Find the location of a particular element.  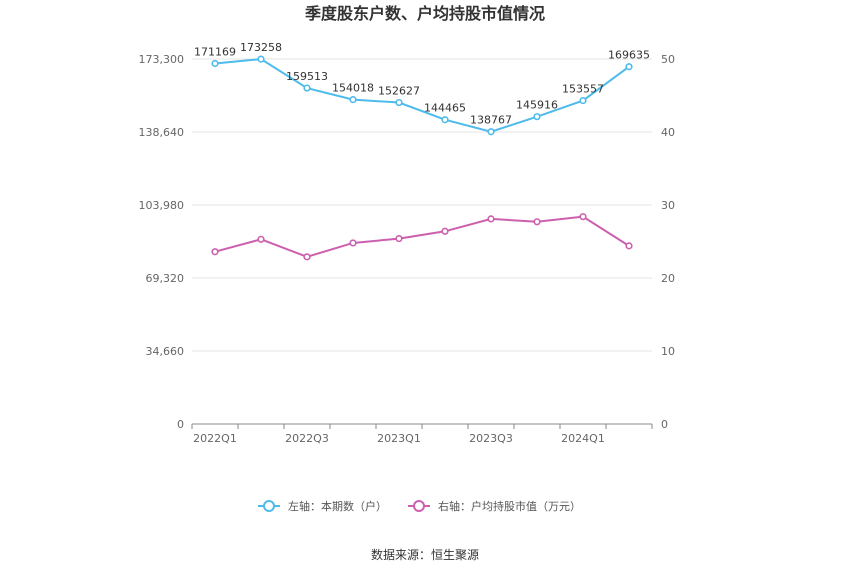

x-tick-label: 2024Q1 is located at coordinates (583, 438).